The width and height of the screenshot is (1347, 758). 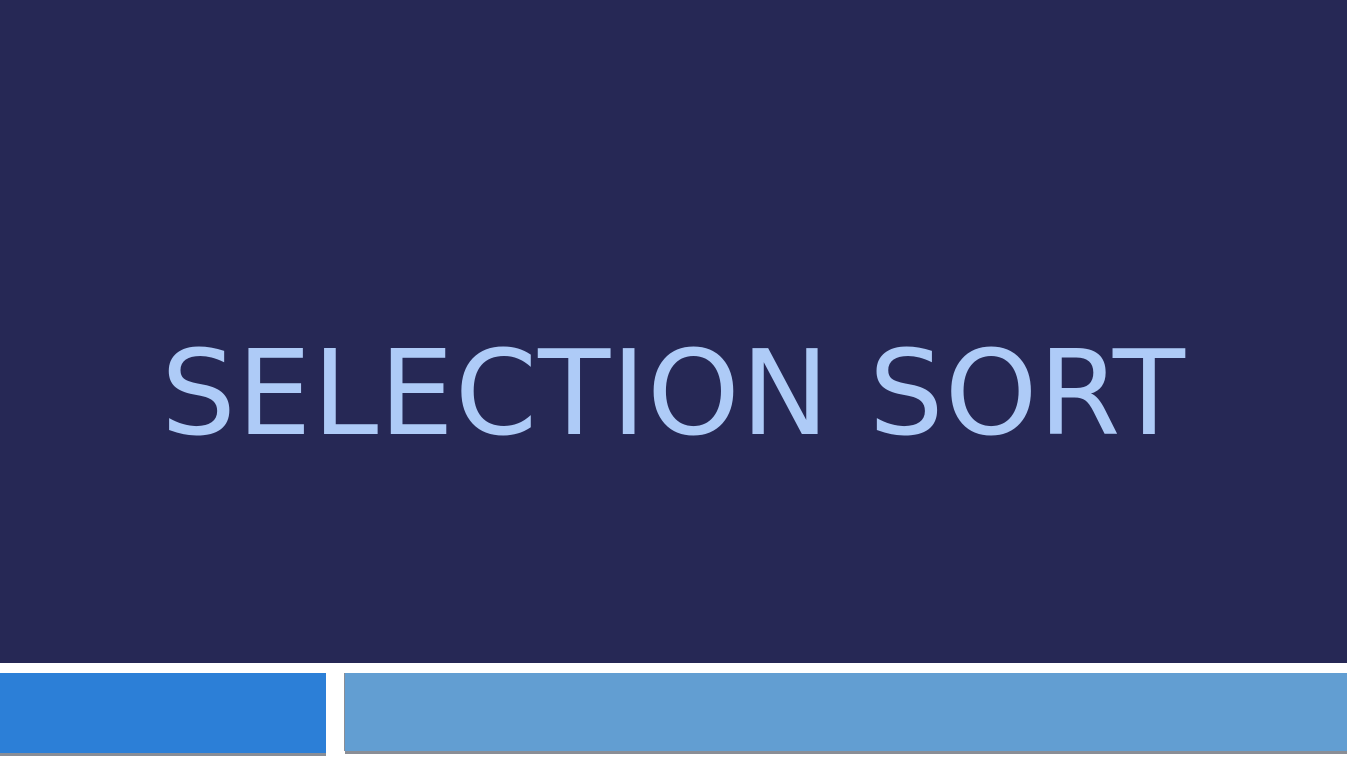 What do you see at coordinates (163, 713) in the screenshot?
I see `accent-bar-left` at bounding box center [163, 713].